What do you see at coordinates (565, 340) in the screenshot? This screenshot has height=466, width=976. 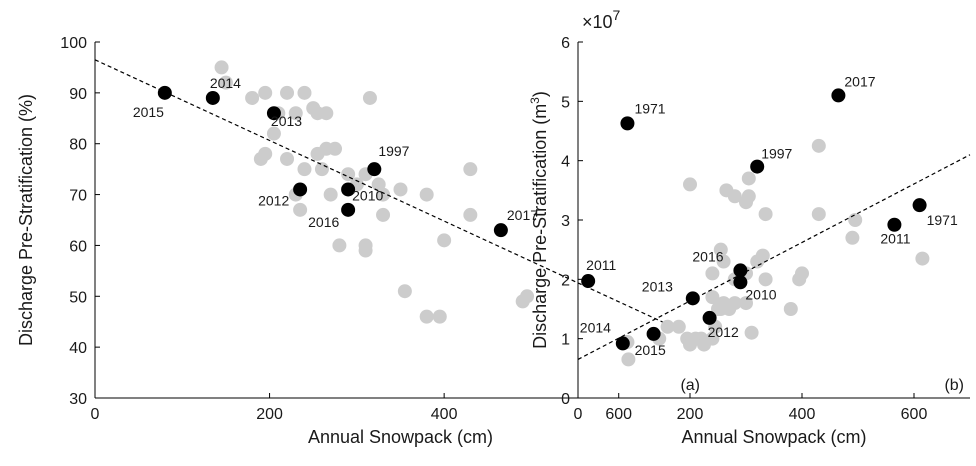 I see `y-tick-label: 1` at bounding box center [565, 340].